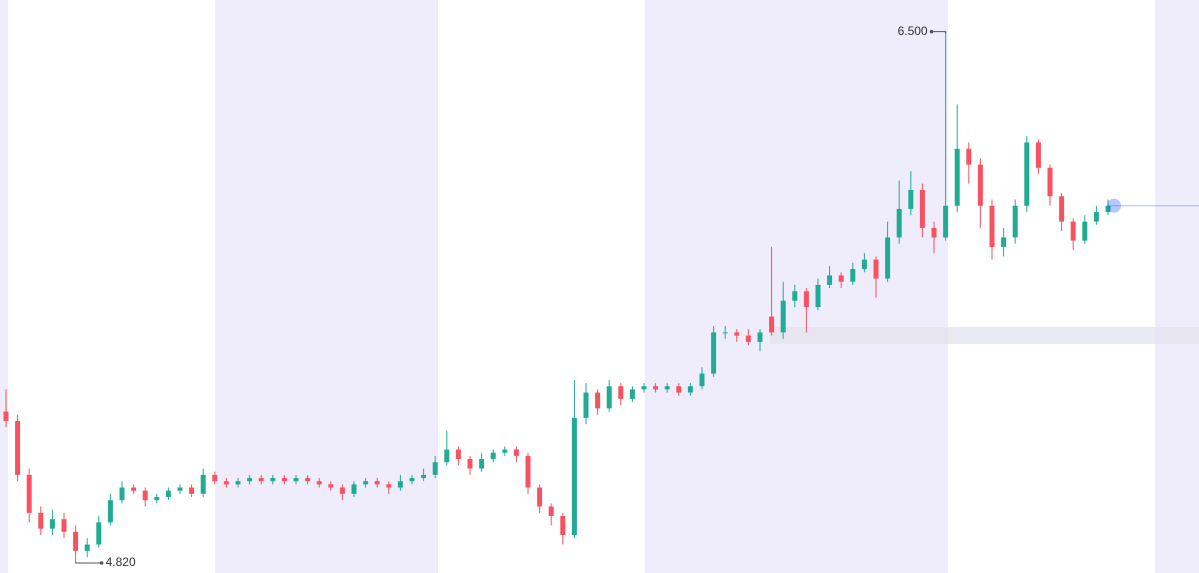  What do you see at coordinates (913, 31) in the screenshot?
I see `annotation-label: 6.500` at bounding box center [913, 31].